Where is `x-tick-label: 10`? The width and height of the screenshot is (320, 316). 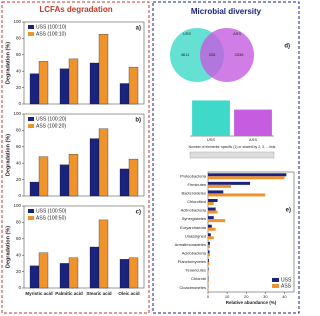 x-tick-label: 10 is located at coordinates (227, 296).